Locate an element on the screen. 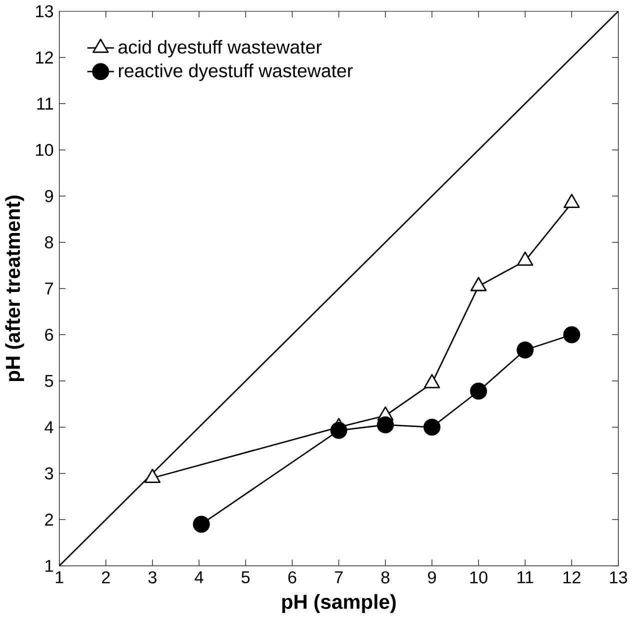  x-tick-label: 11 is located at coordinates (526, 577).